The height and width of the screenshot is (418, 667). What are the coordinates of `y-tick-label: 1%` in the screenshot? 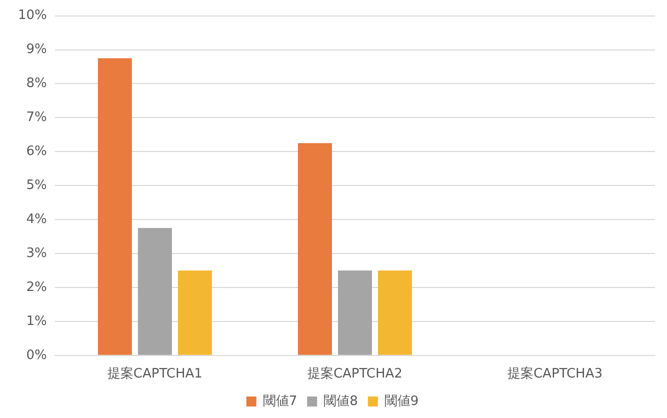 It's located at (36, 321).